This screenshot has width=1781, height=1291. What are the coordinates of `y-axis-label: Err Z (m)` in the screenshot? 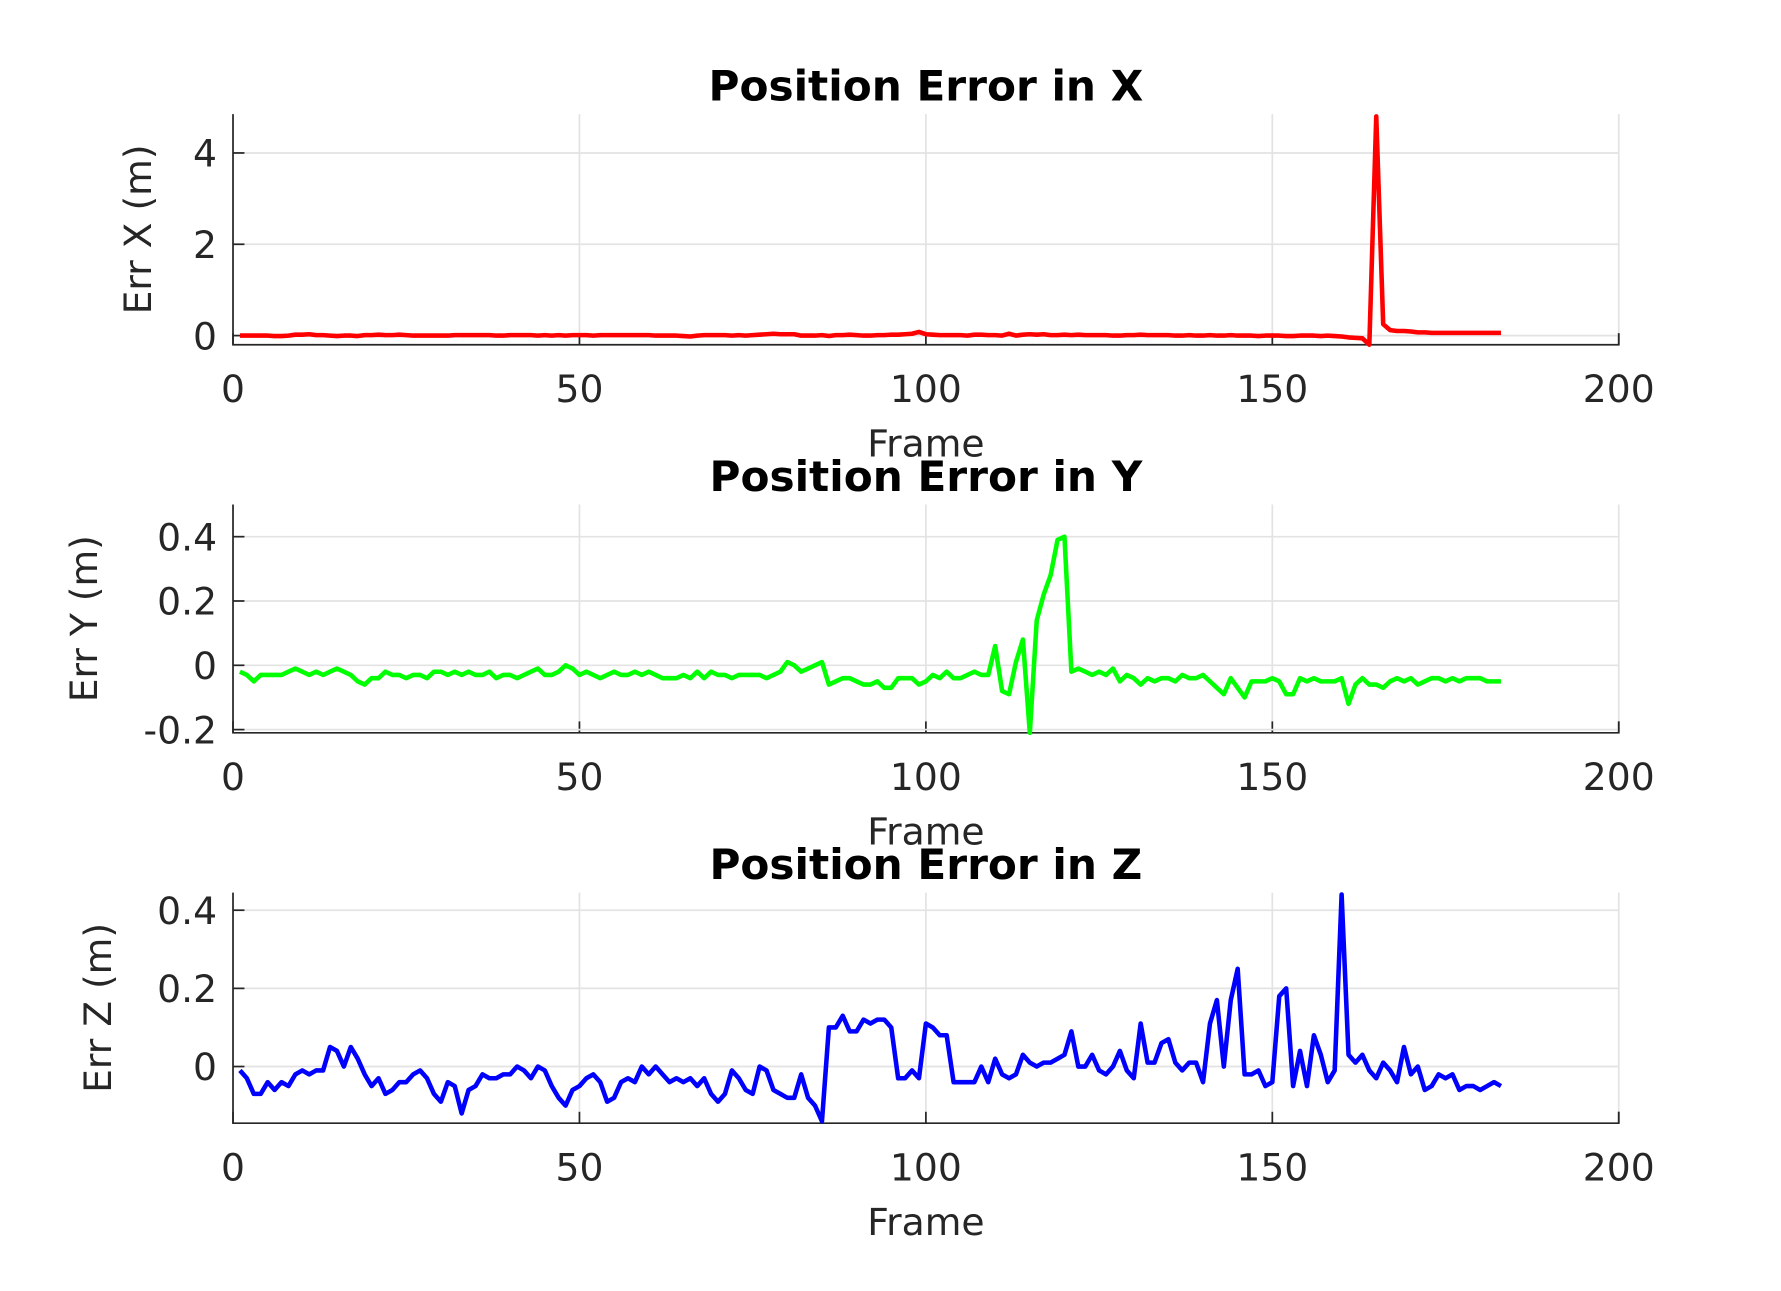 It's located at (98, 1008).